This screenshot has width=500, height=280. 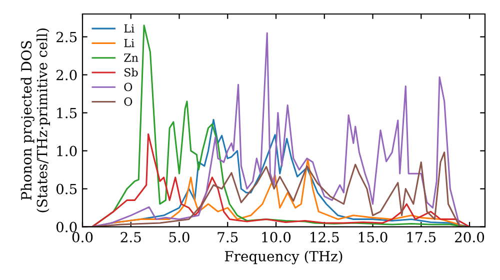 I want to click on x-tick-label: 12.5, so click(x=324, y=237).